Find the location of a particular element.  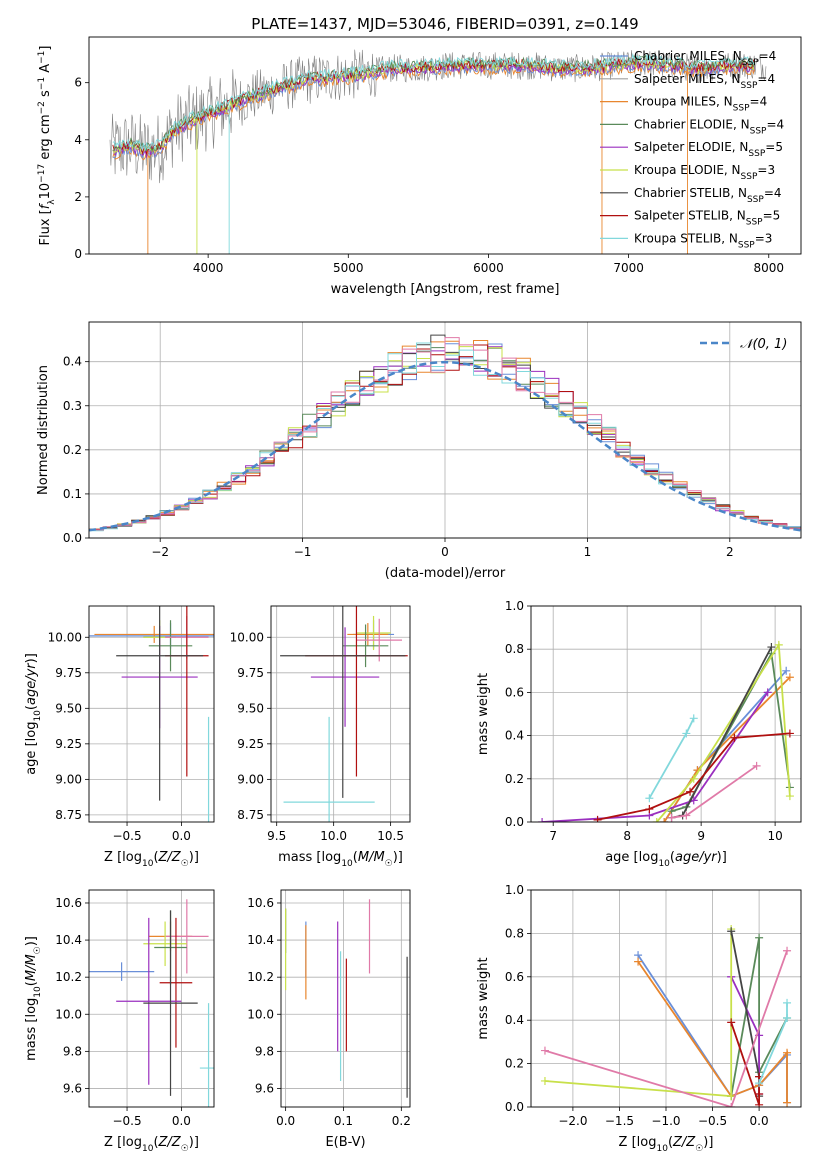

plot-area-spectrum is located at coordinates (438, 151).